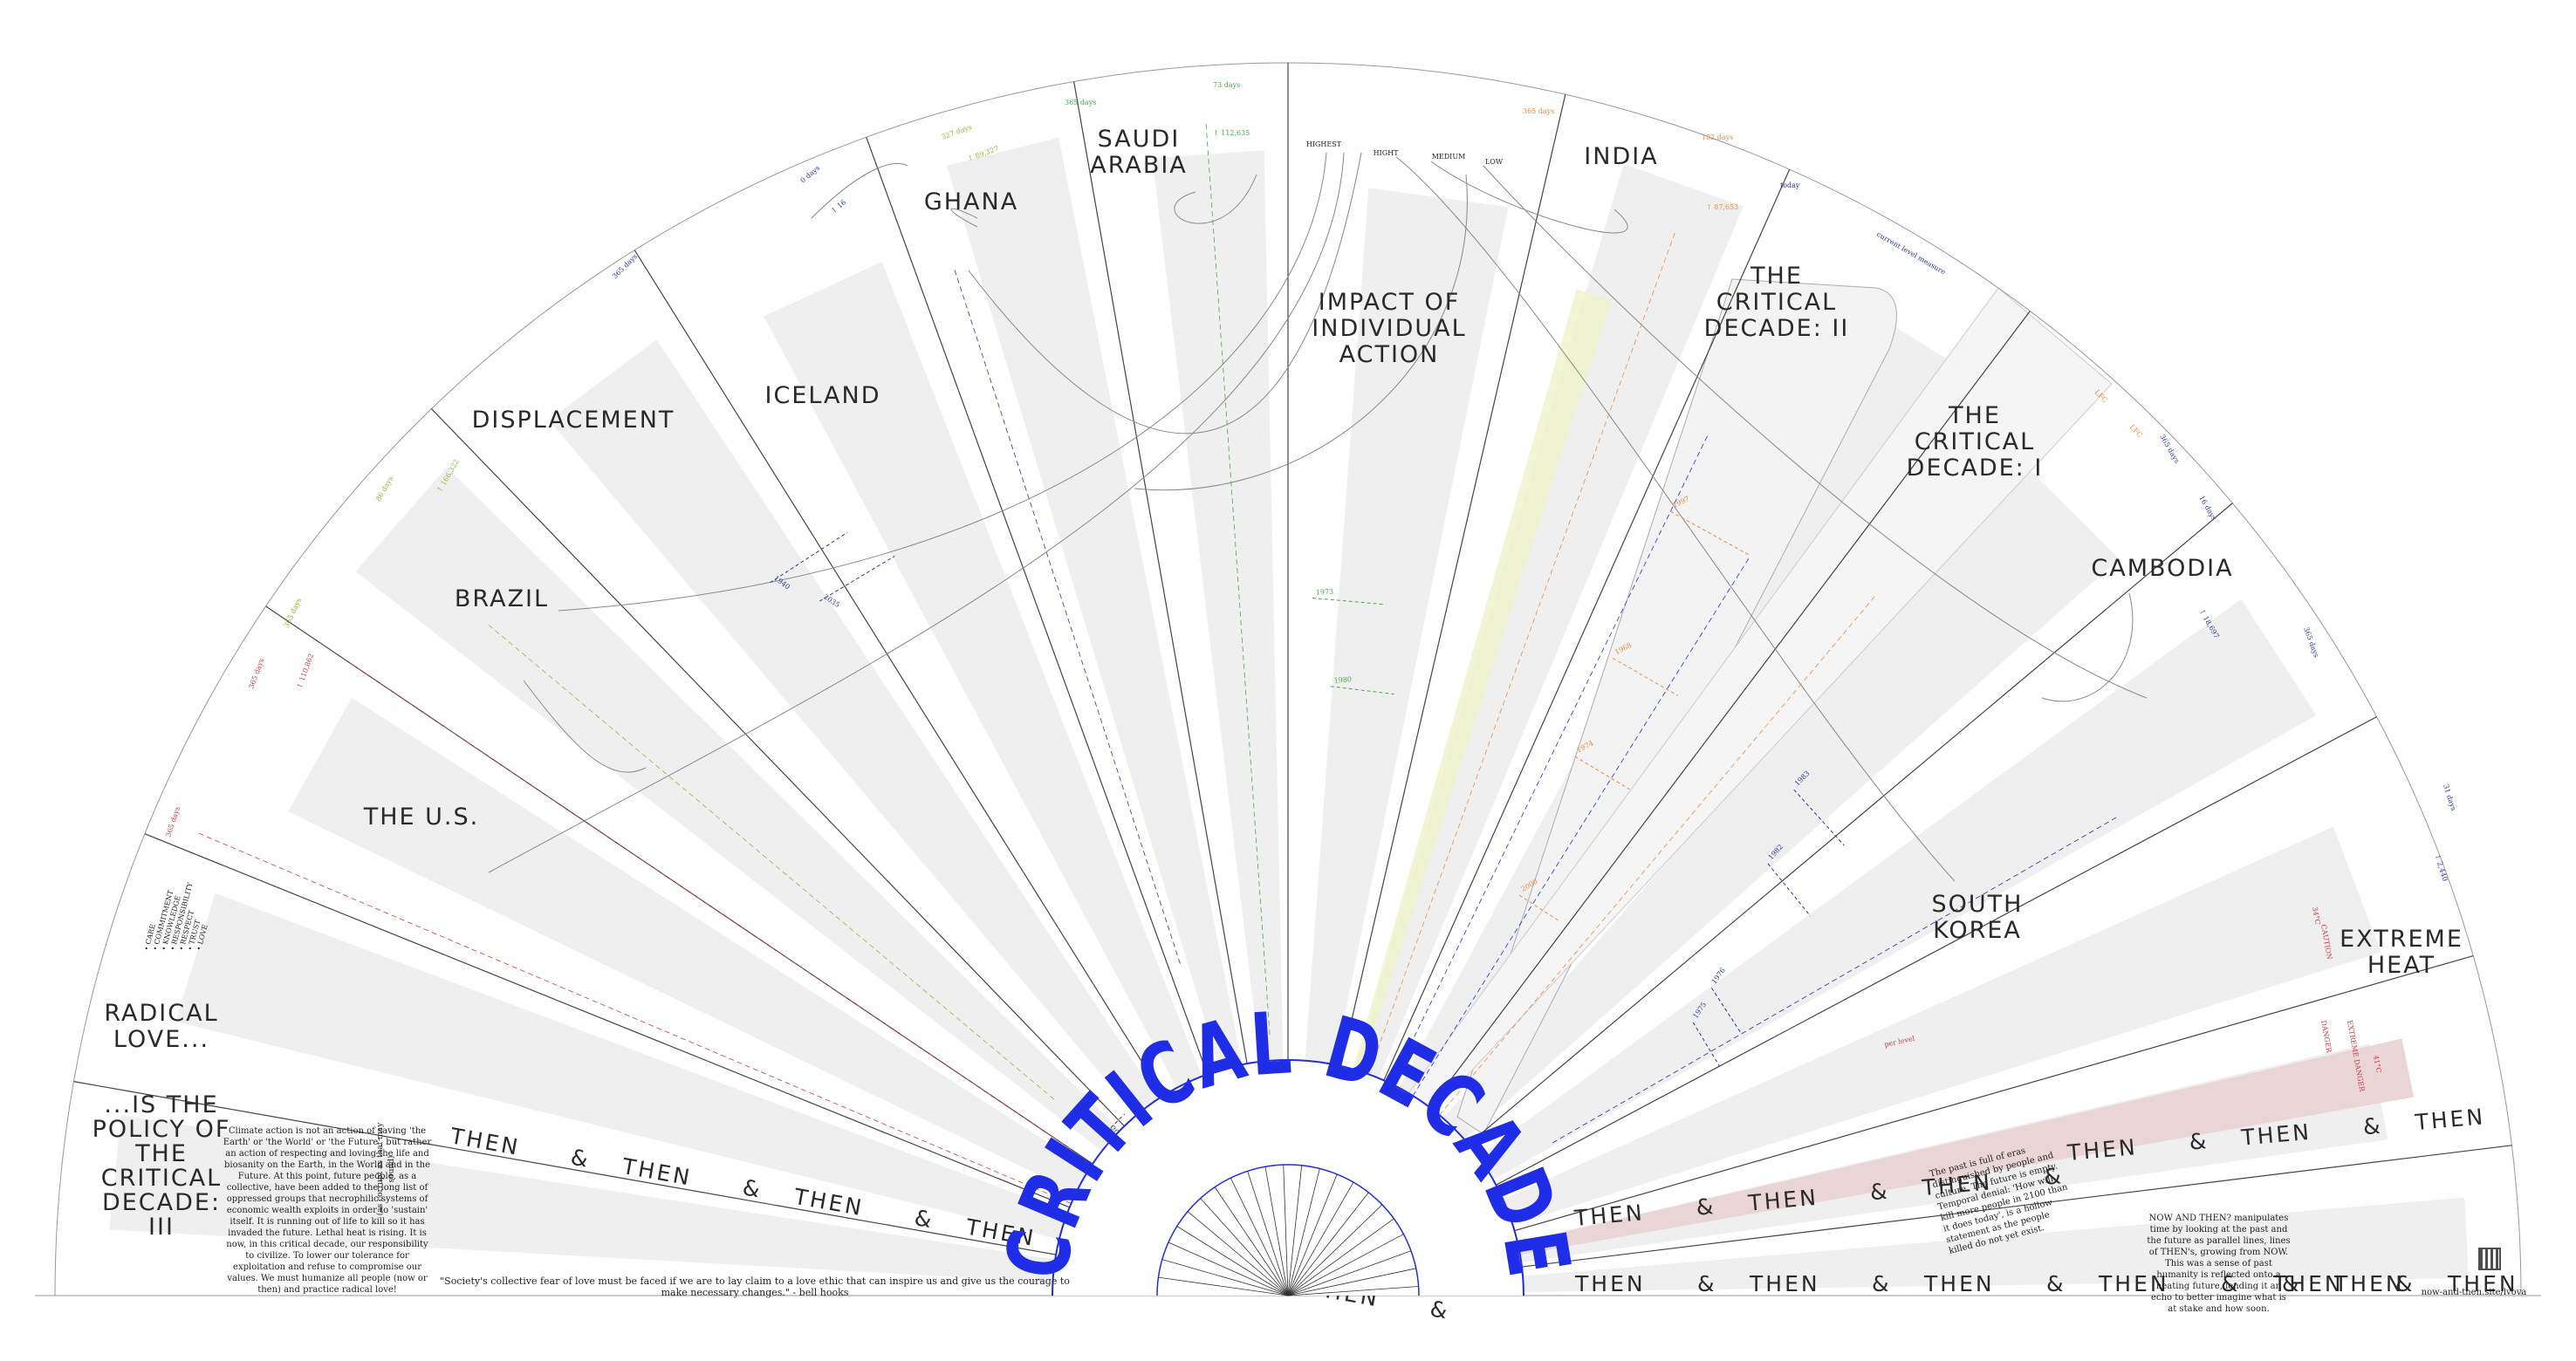 This screenshot has height=1361, width=2576. Describe the element at coordinates (573, 420) in the screenshot. I see `displacement-label: DISPLACEMENT` at that location.